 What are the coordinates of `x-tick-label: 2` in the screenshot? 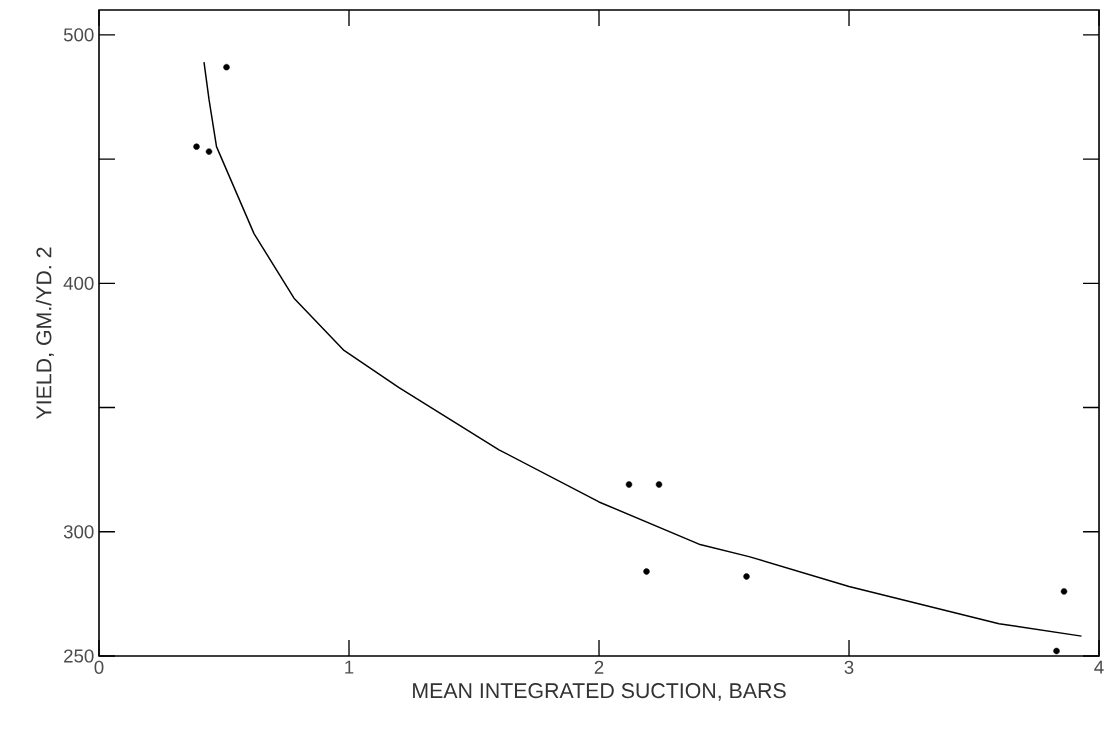 It's located at (599, 667).